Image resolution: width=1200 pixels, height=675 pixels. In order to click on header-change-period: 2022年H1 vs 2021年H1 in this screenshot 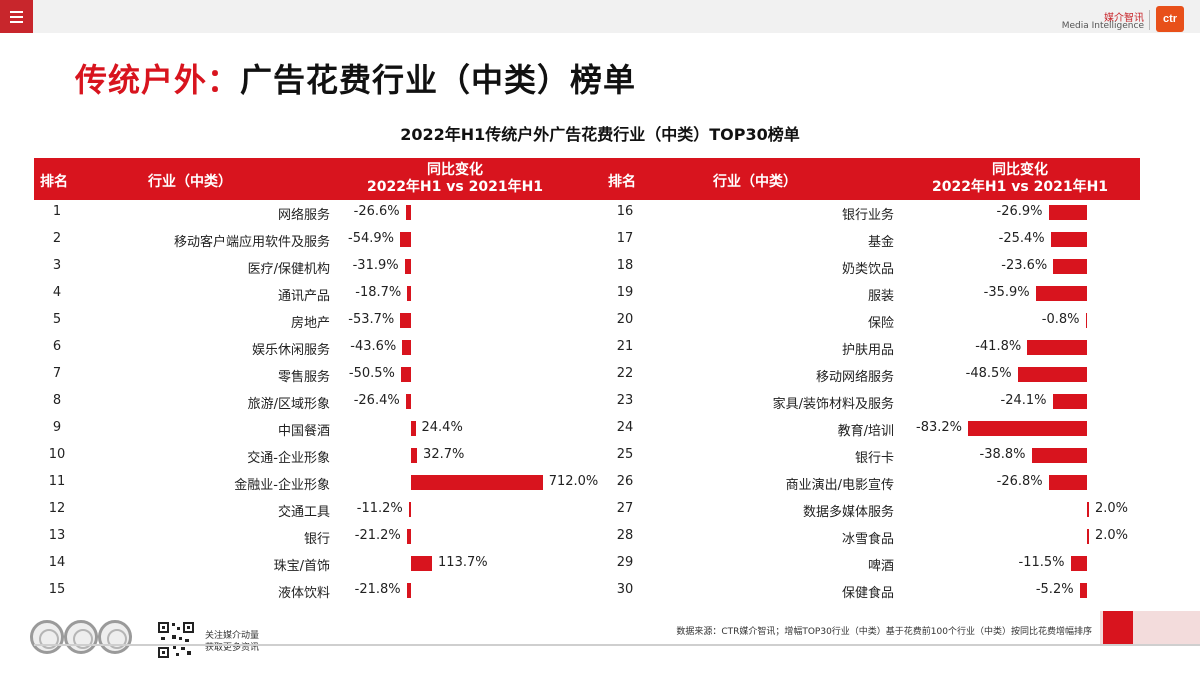, I will do `click(455, 187)`.